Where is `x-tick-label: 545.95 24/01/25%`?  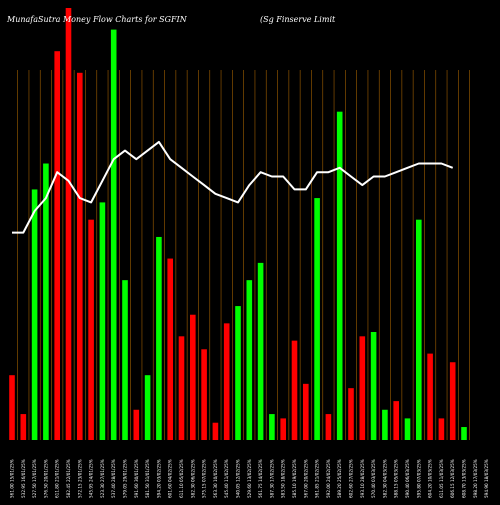
x-tick-label: 545.95 24/01/25% is located at coordinates (91, 478).